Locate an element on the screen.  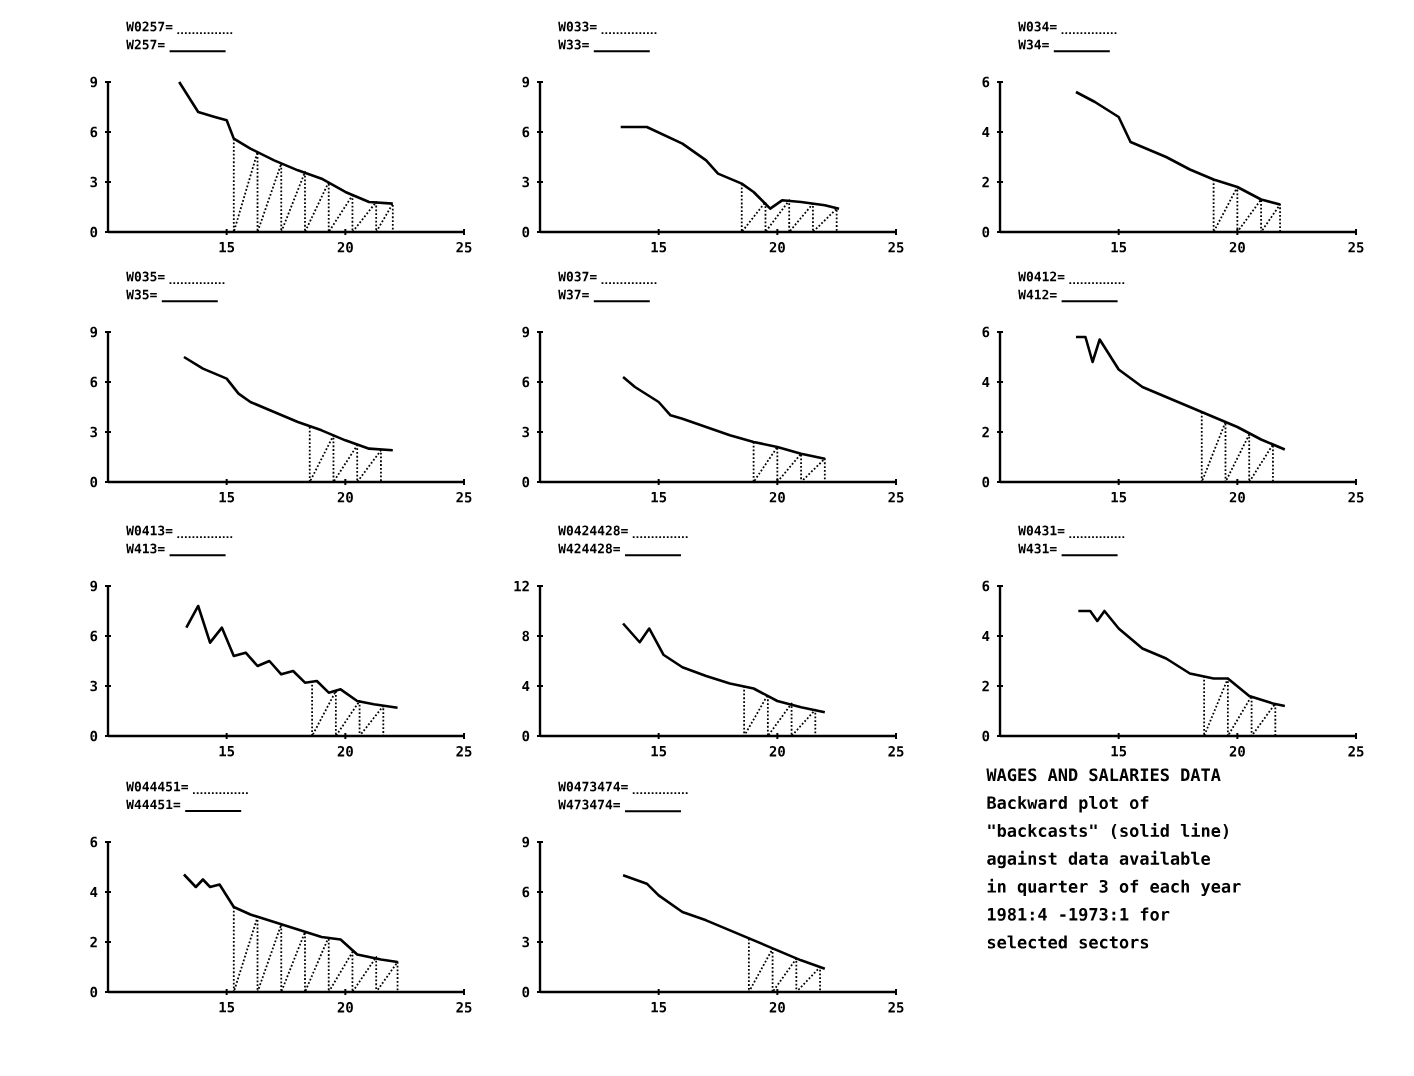
text: selected sectors is located at coordinates (1068, 942).